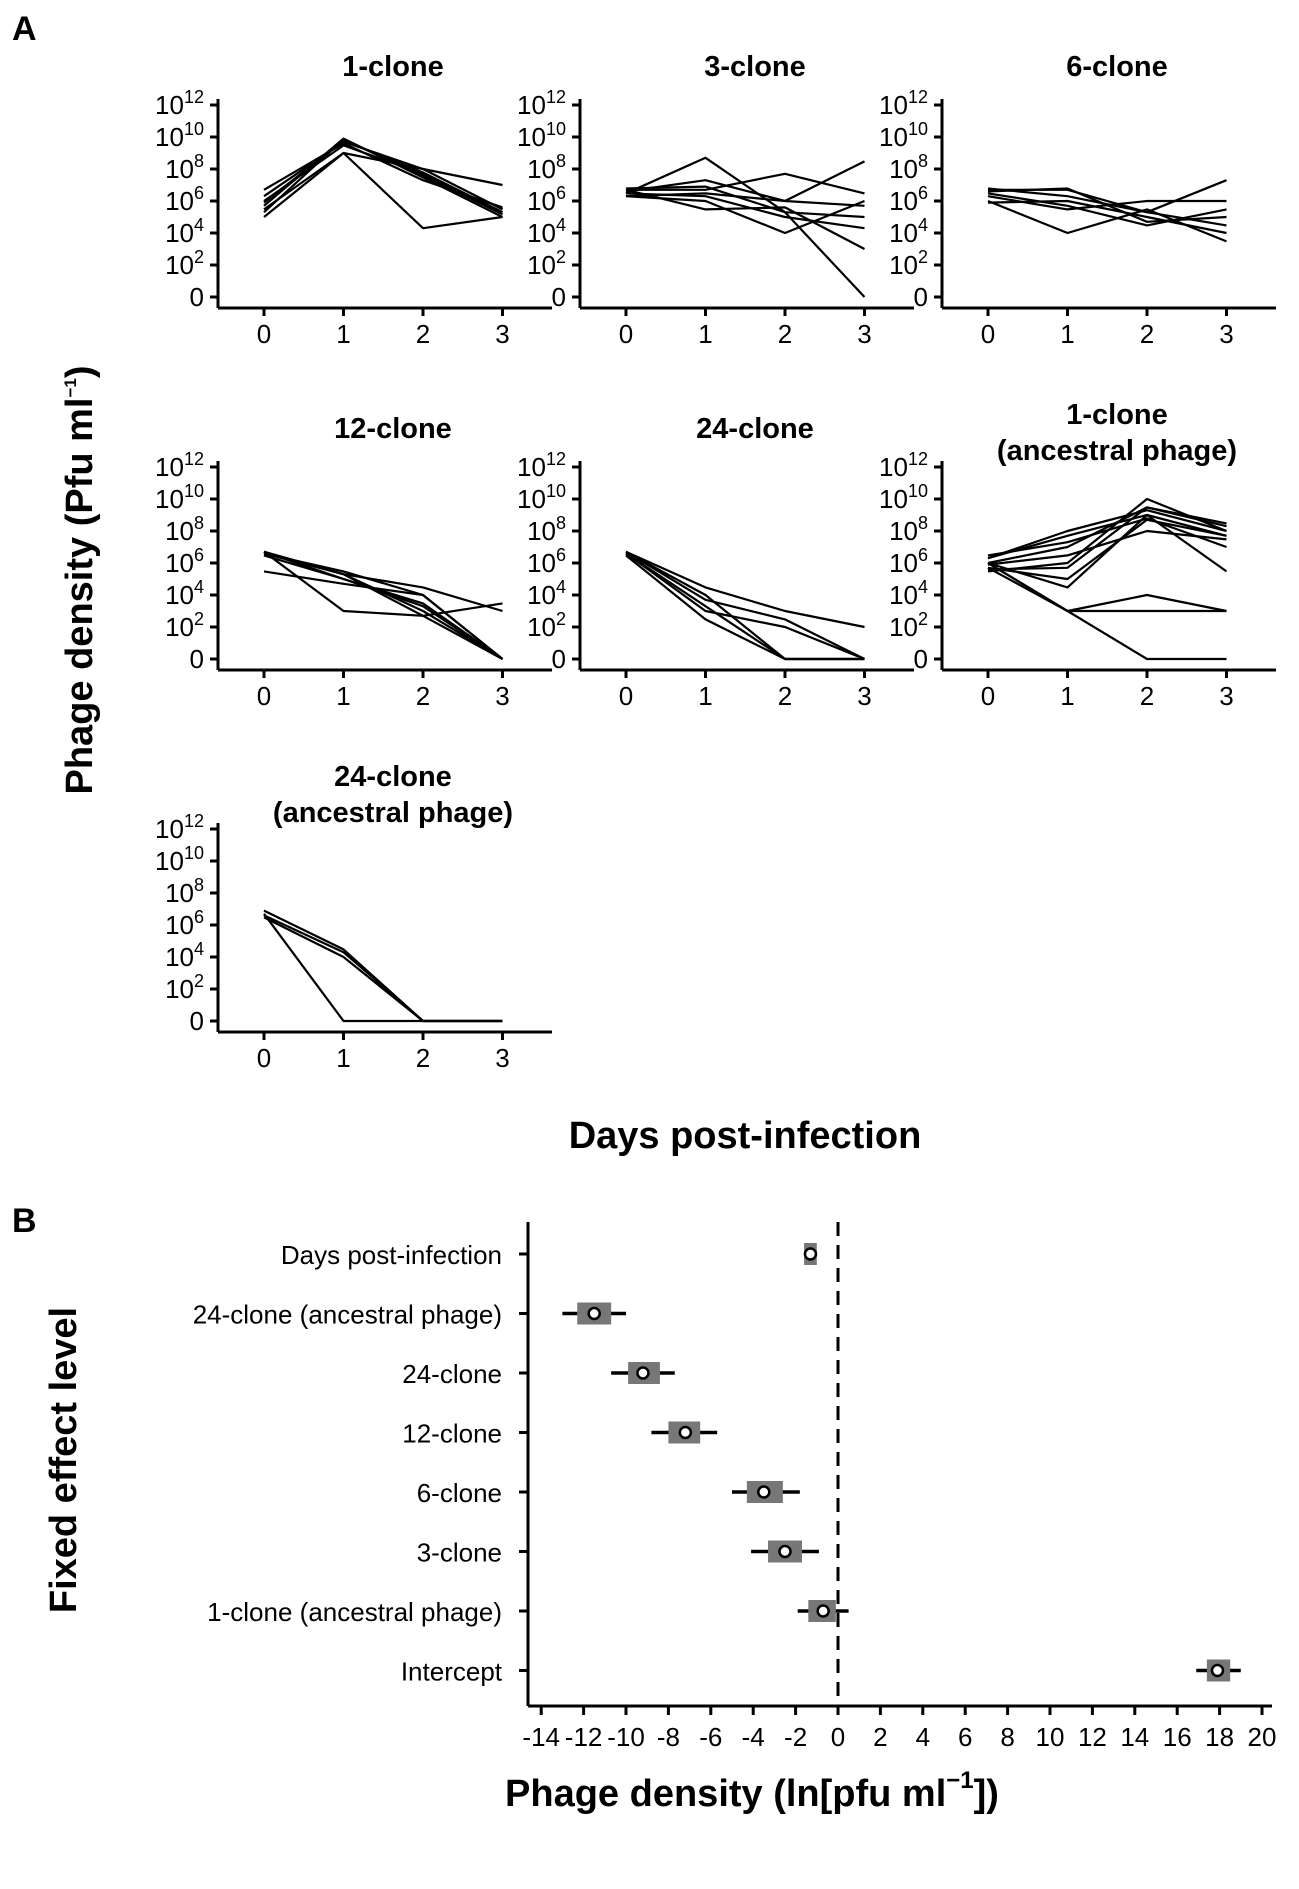 The height and width of the screenshot is (1889, 1299). What do you see at coordinates (347, 1315) in the screenshot?
I see `forest-y-tick-label: 24-clone (ancestral phage)` at bounding box center [347, 1315].